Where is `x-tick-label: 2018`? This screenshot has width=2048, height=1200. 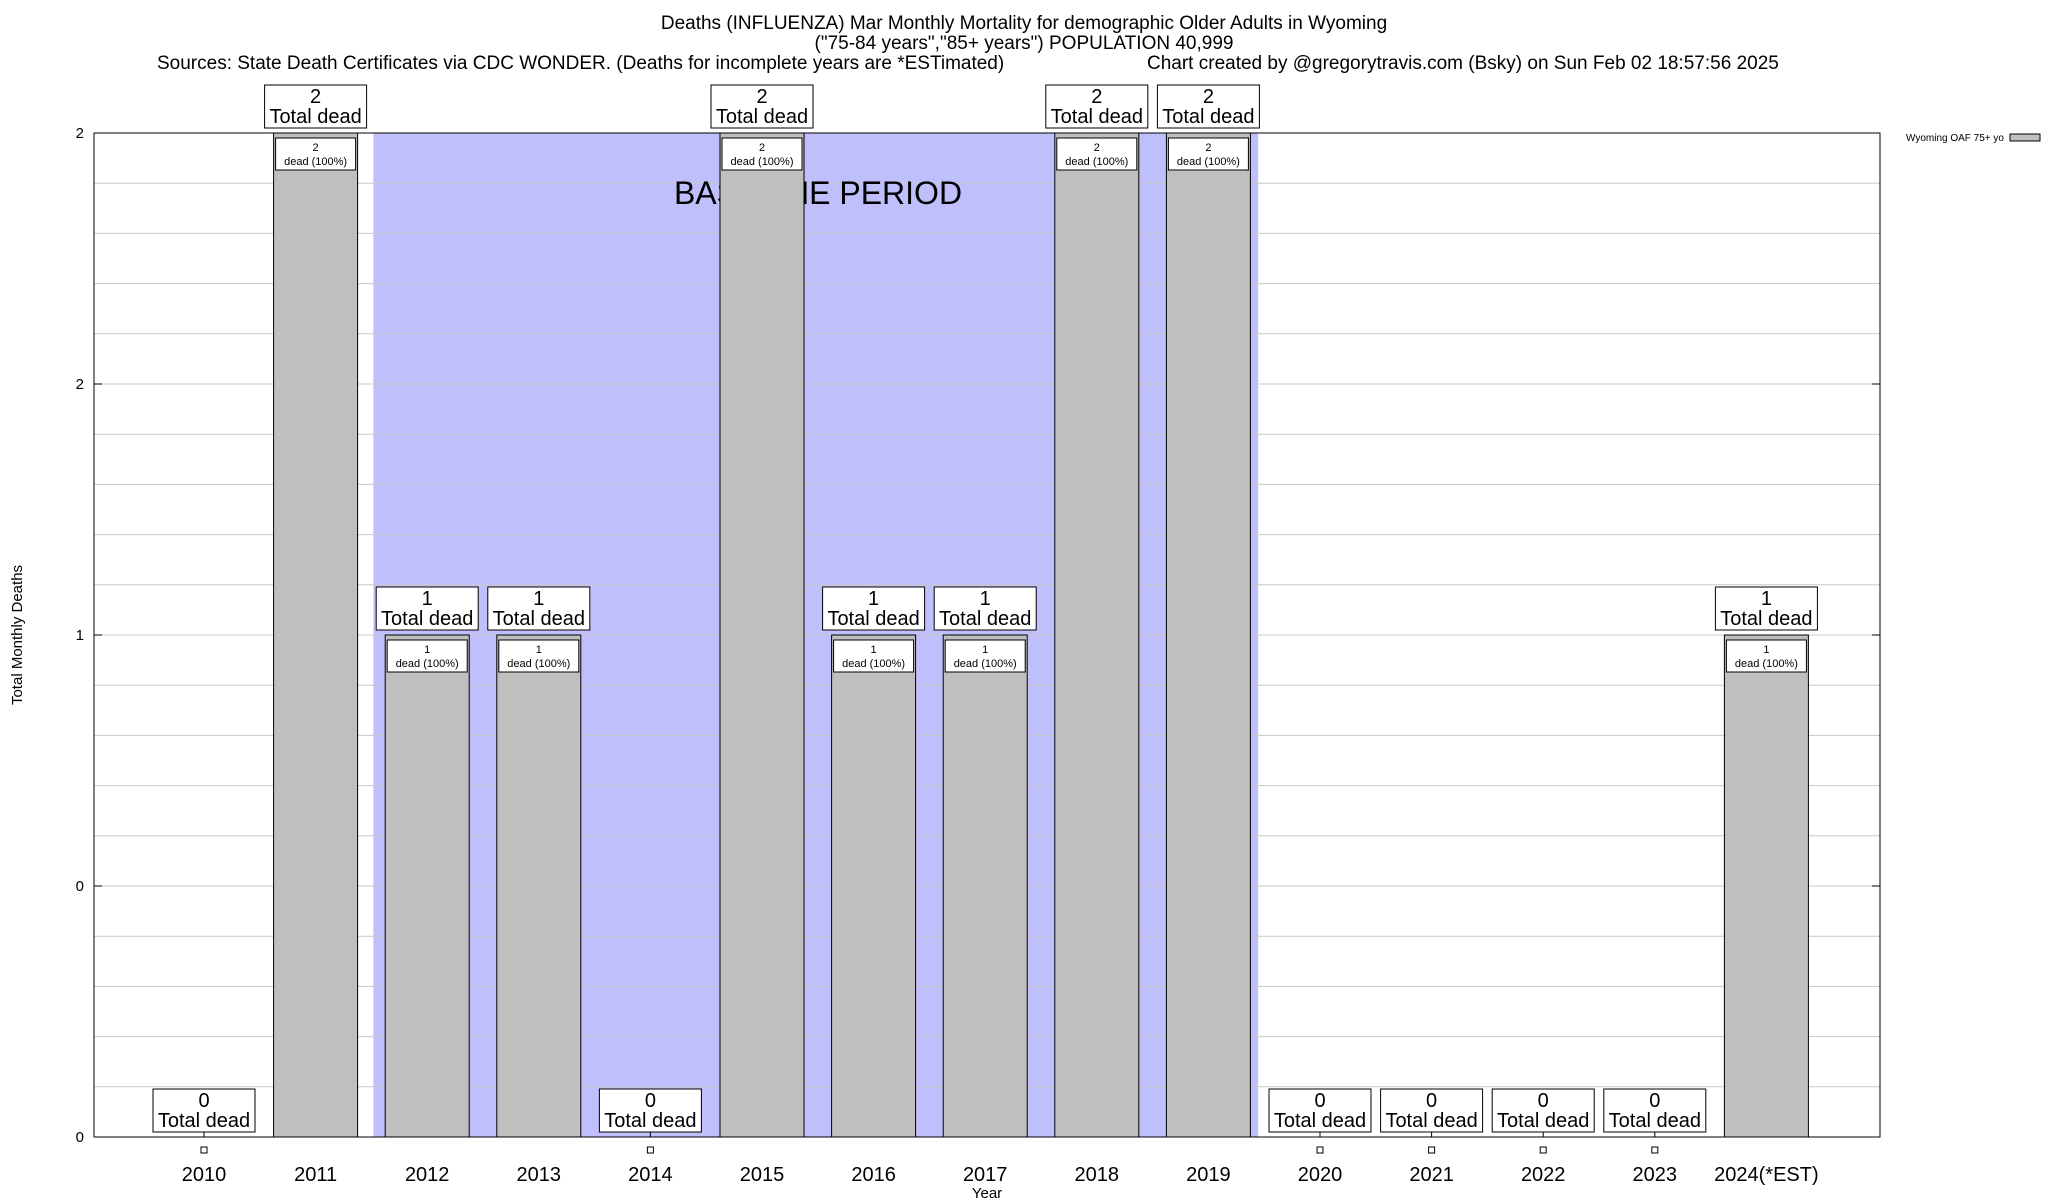
x-tick-label: 2018 is located at coordinates (1097, 1175).